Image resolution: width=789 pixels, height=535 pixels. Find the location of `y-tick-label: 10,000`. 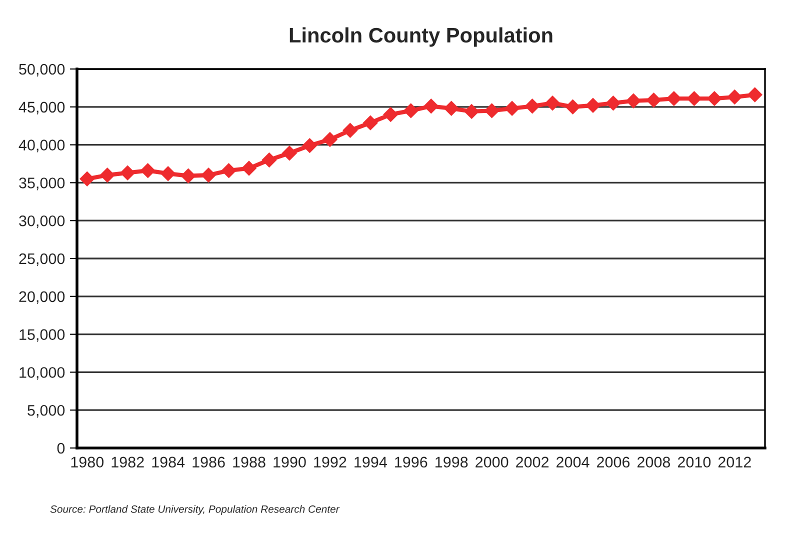

y-tick-label: 10,000 is located at coordinates (42, 373).